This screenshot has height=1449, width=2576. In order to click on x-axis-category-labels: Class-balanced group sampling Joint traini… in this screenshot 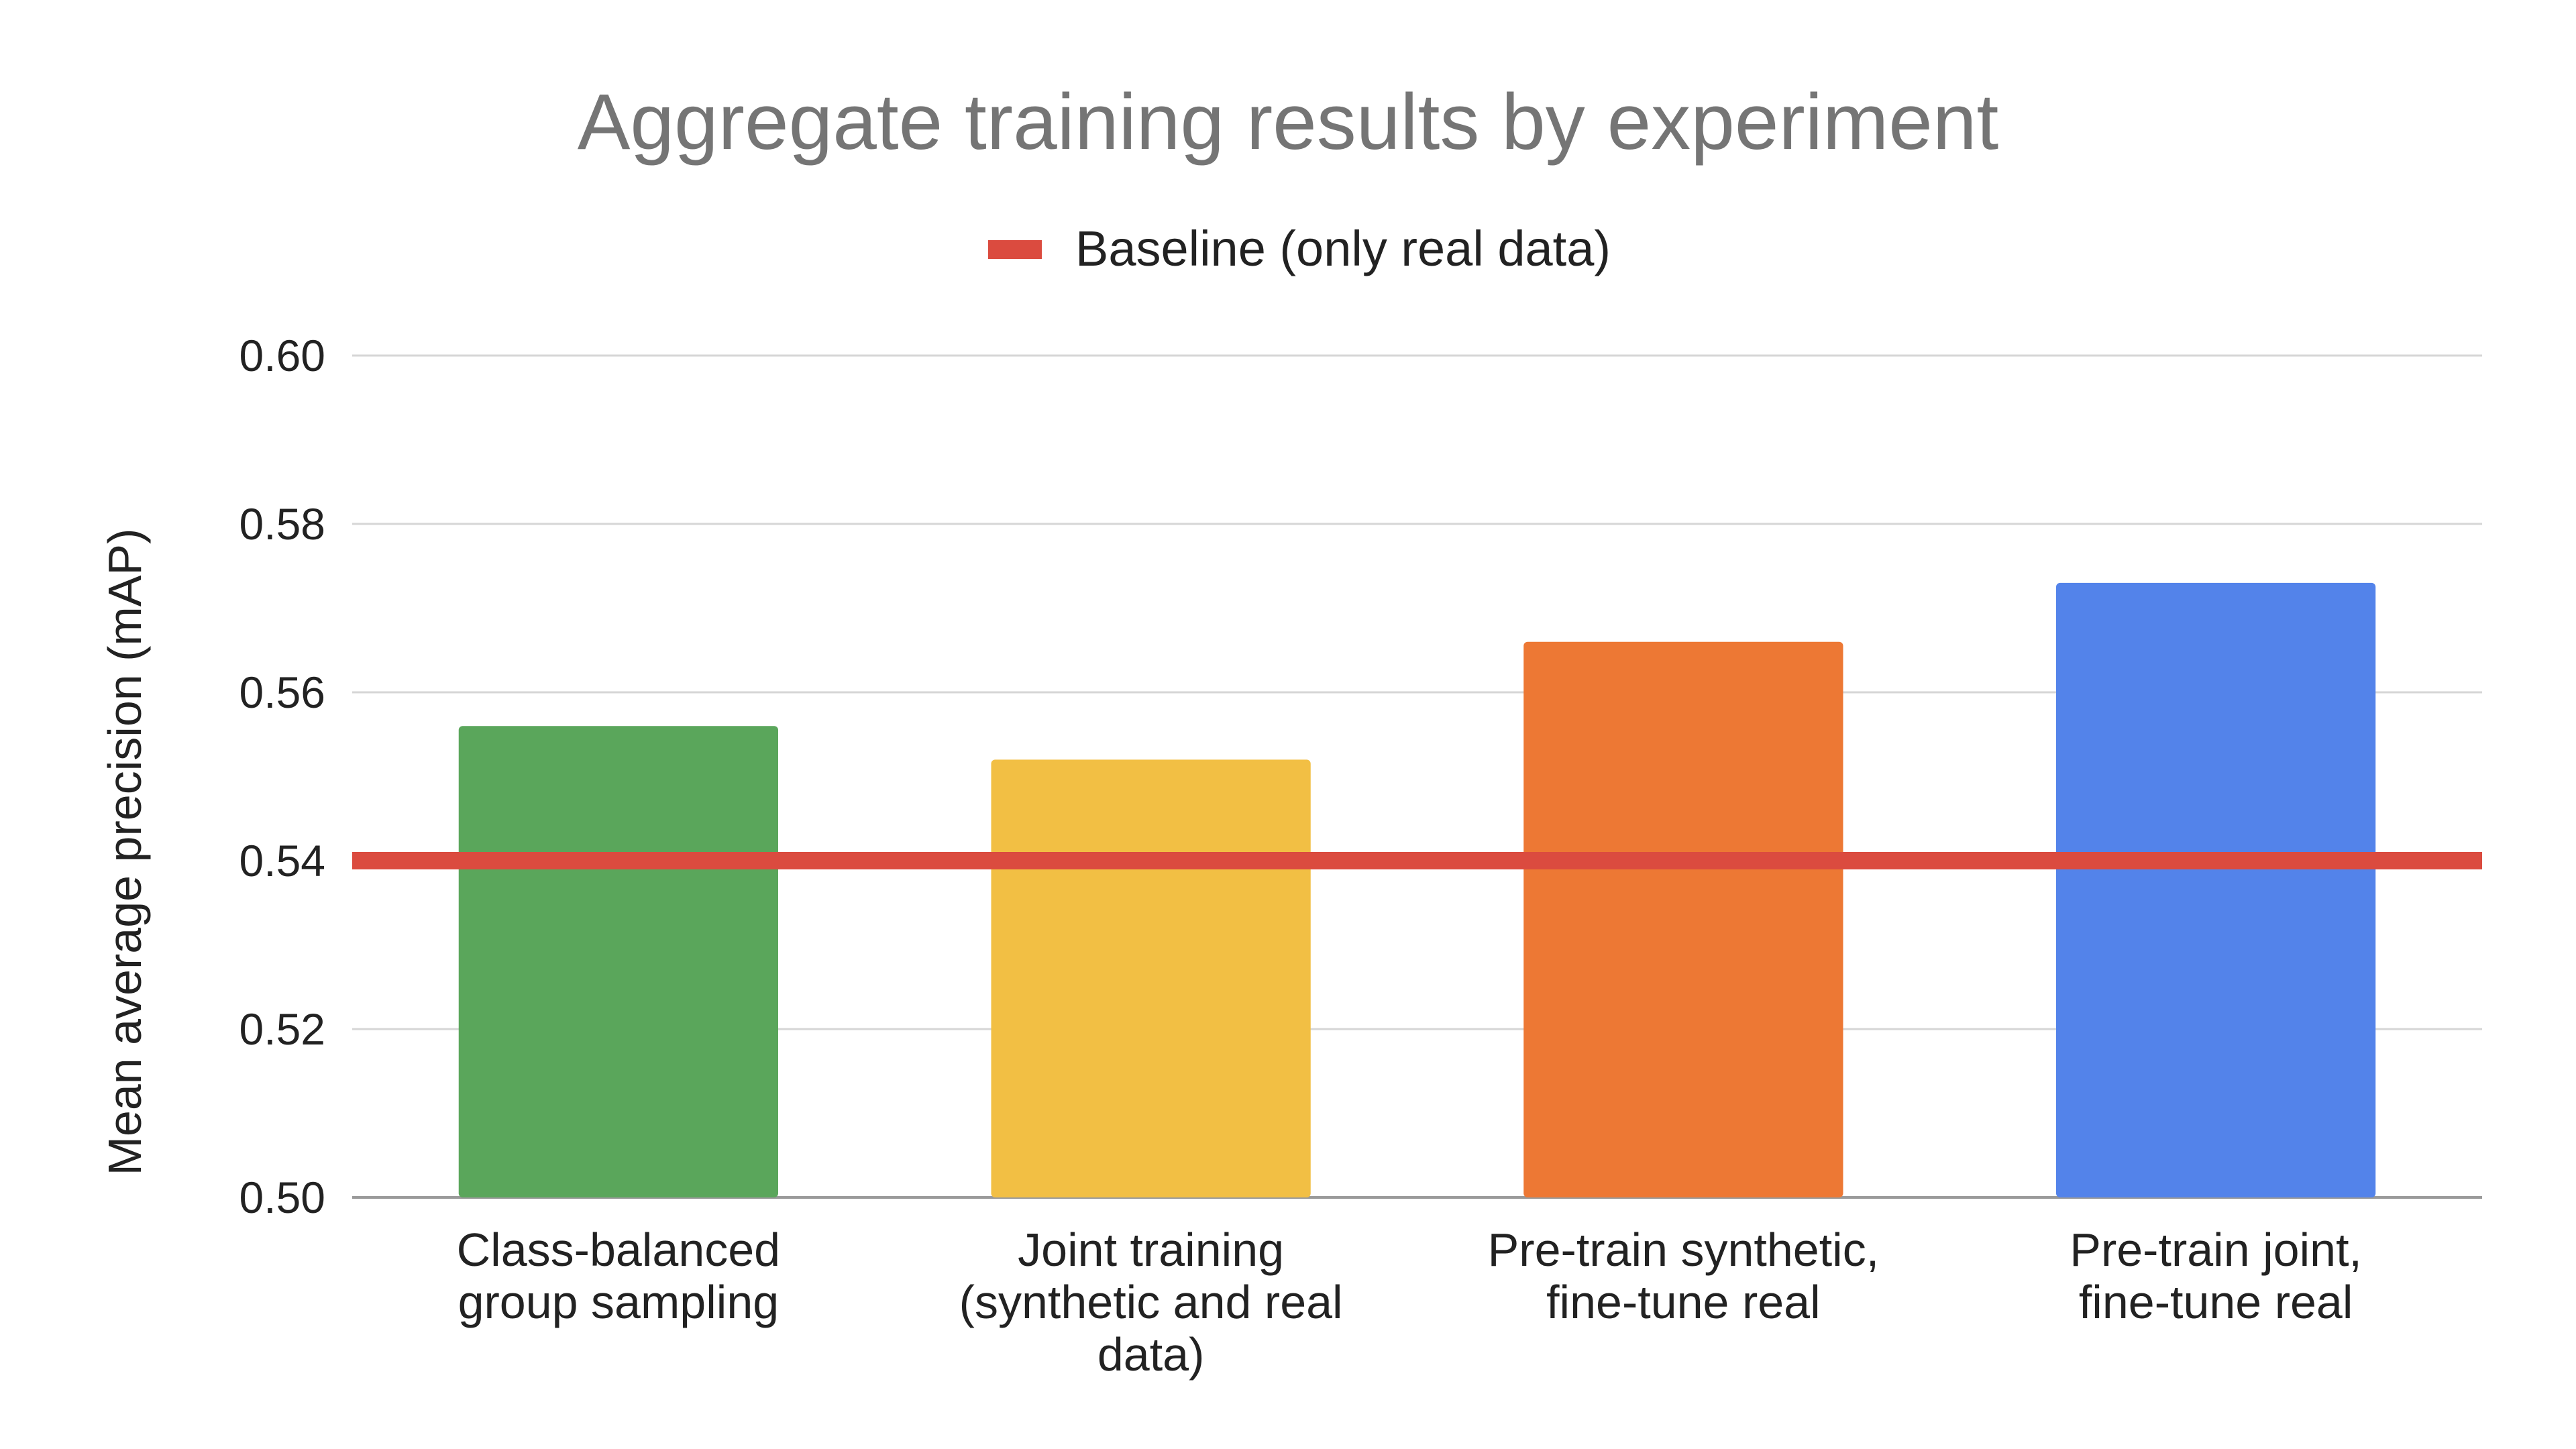, I will do `click(1409, 1302)`.